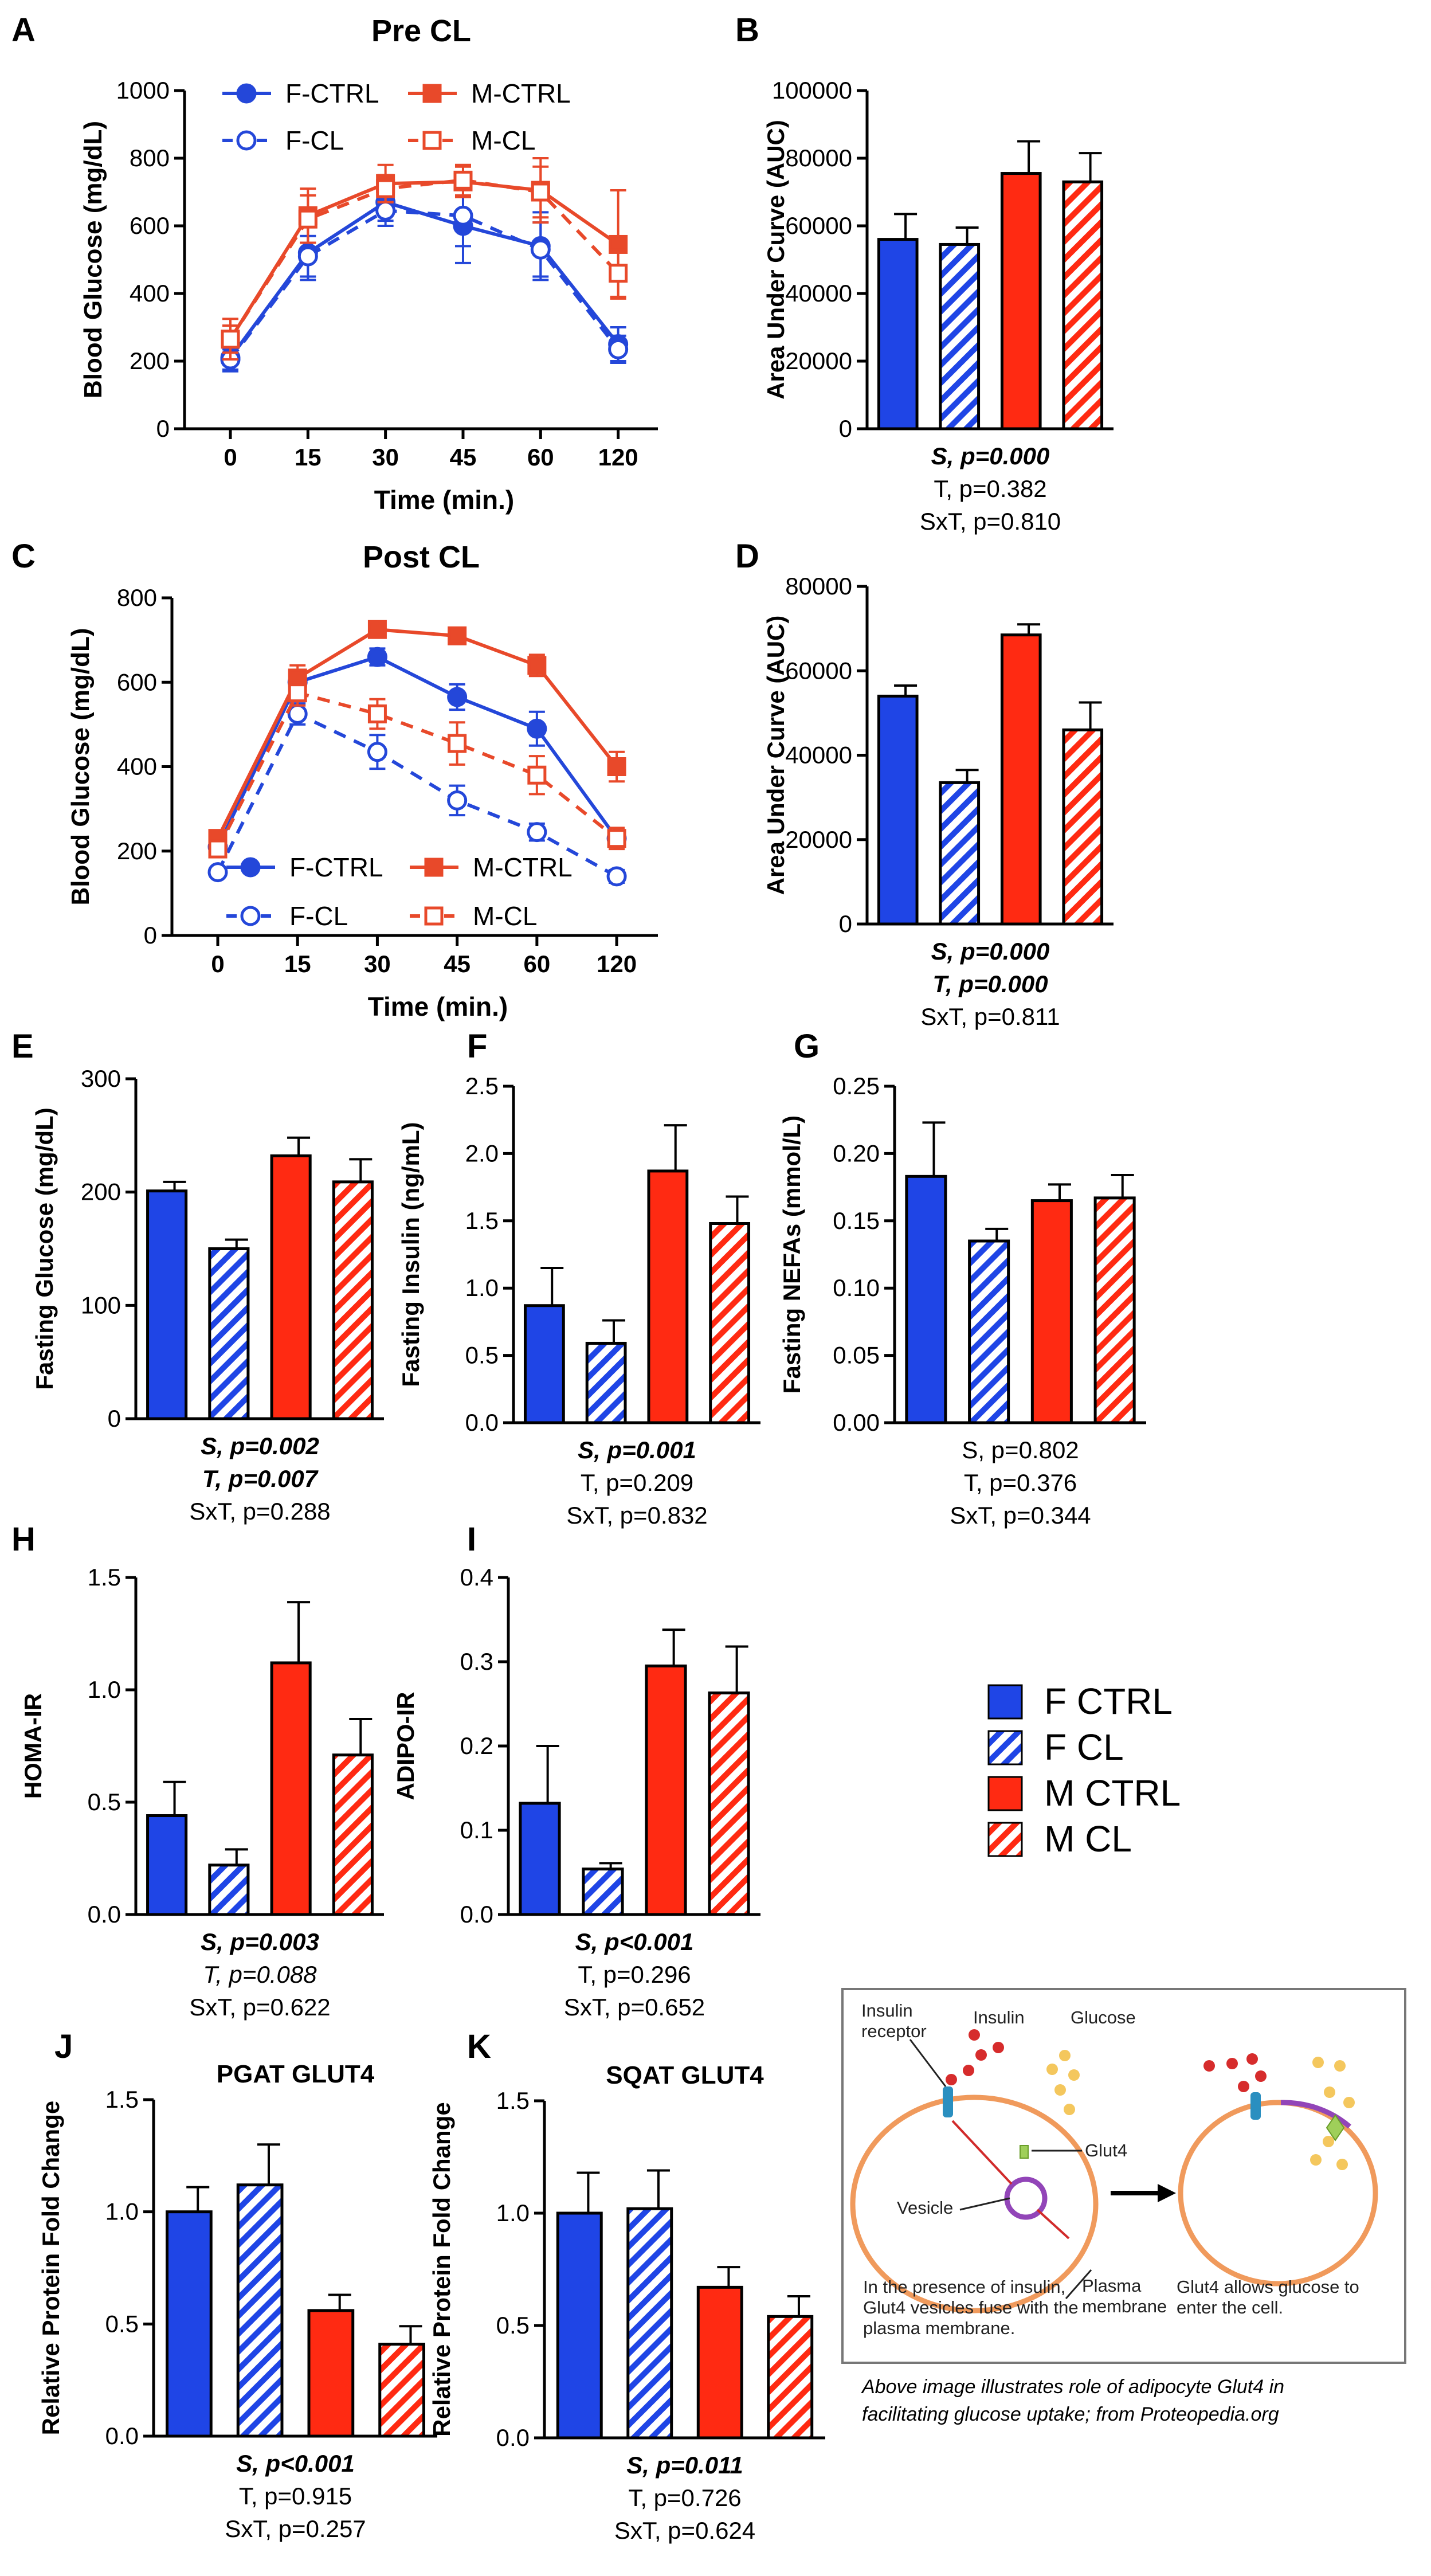 This screenshot has height=2576, width=1431. I want to click on stat-line: S, p=0.000, so click(991, 456).